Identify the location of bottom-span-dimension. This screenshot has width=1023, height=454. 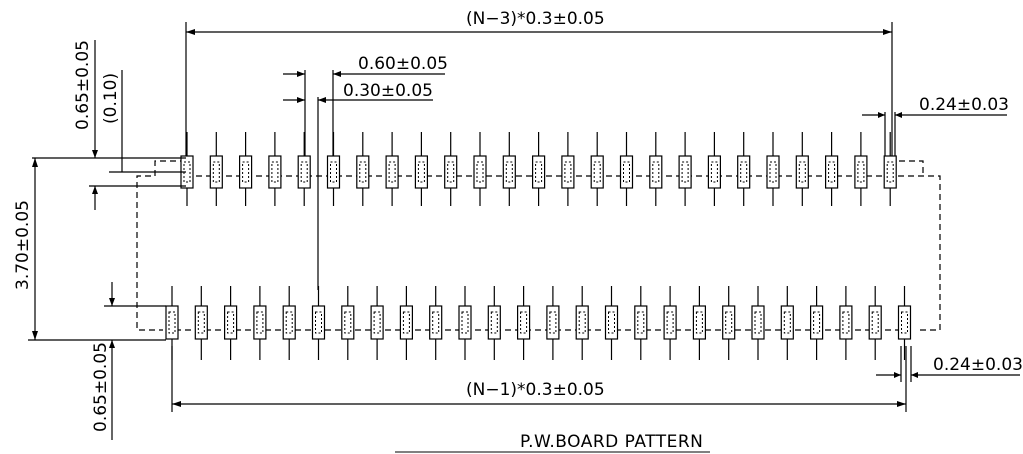
(539, 379).